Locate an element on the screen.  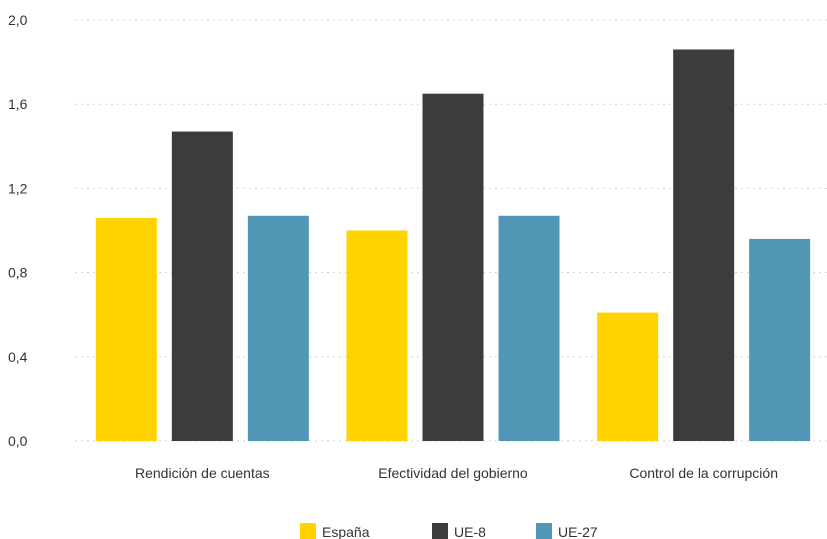
legend-label: UE-8 is located at coordinates (470, 531).